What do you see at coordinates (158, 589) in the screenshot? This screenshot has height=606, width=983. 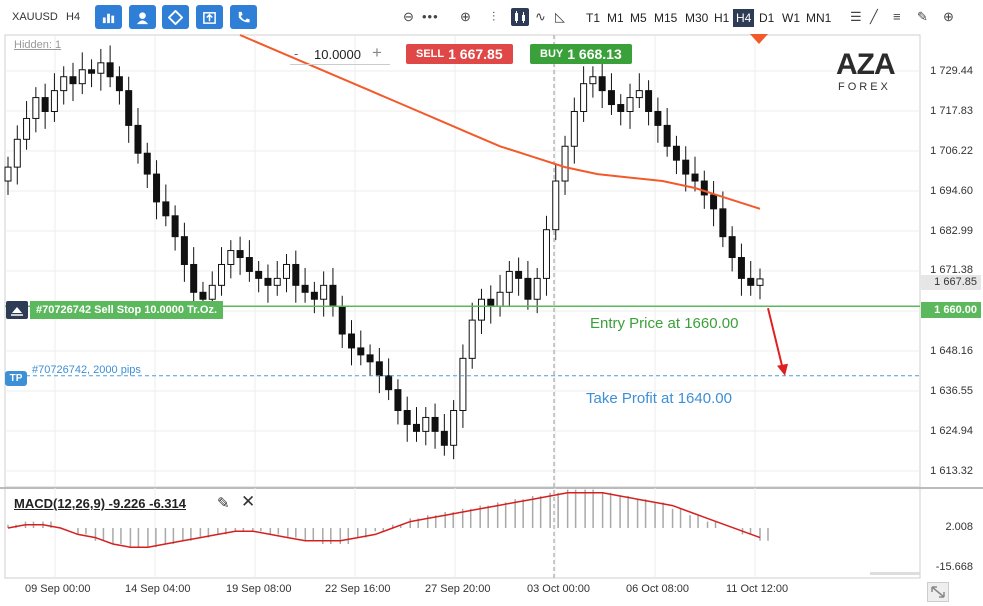 I see `time-tick: 14 Sep 04:00` at bounding box center [158, 589].